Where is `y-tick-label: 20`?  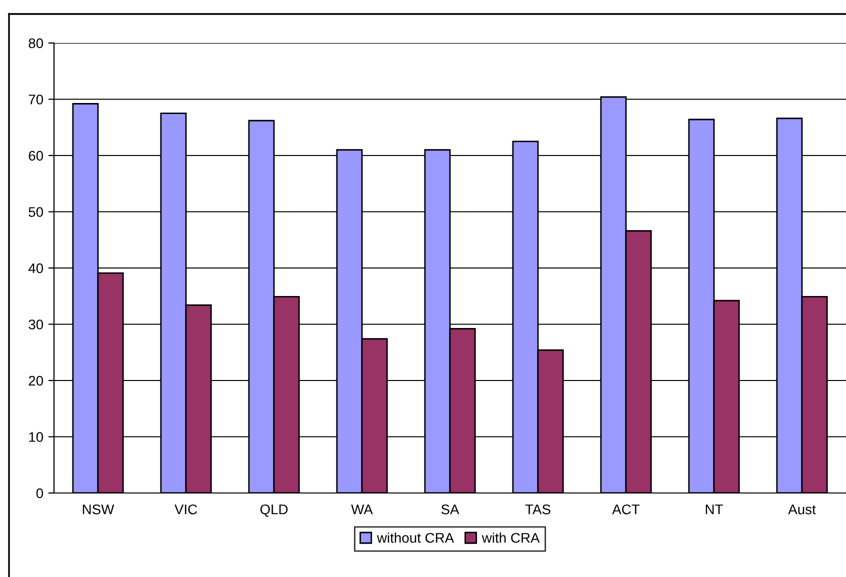 y-tick-label: 20 is located at coordinates (36, 381).